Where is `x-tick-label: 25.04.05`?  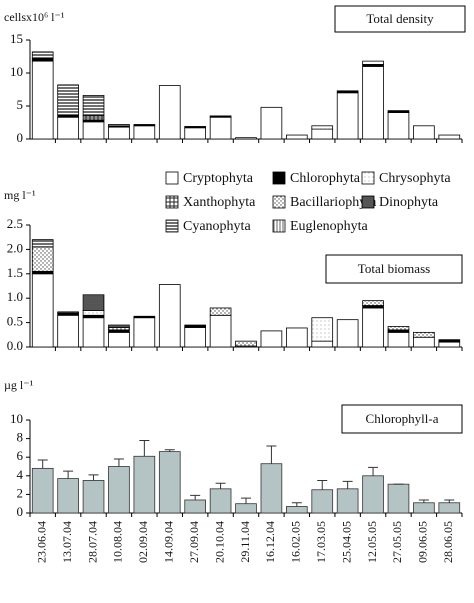 x-tick-label: 25.04.05 is located at coordinates (346, 542).